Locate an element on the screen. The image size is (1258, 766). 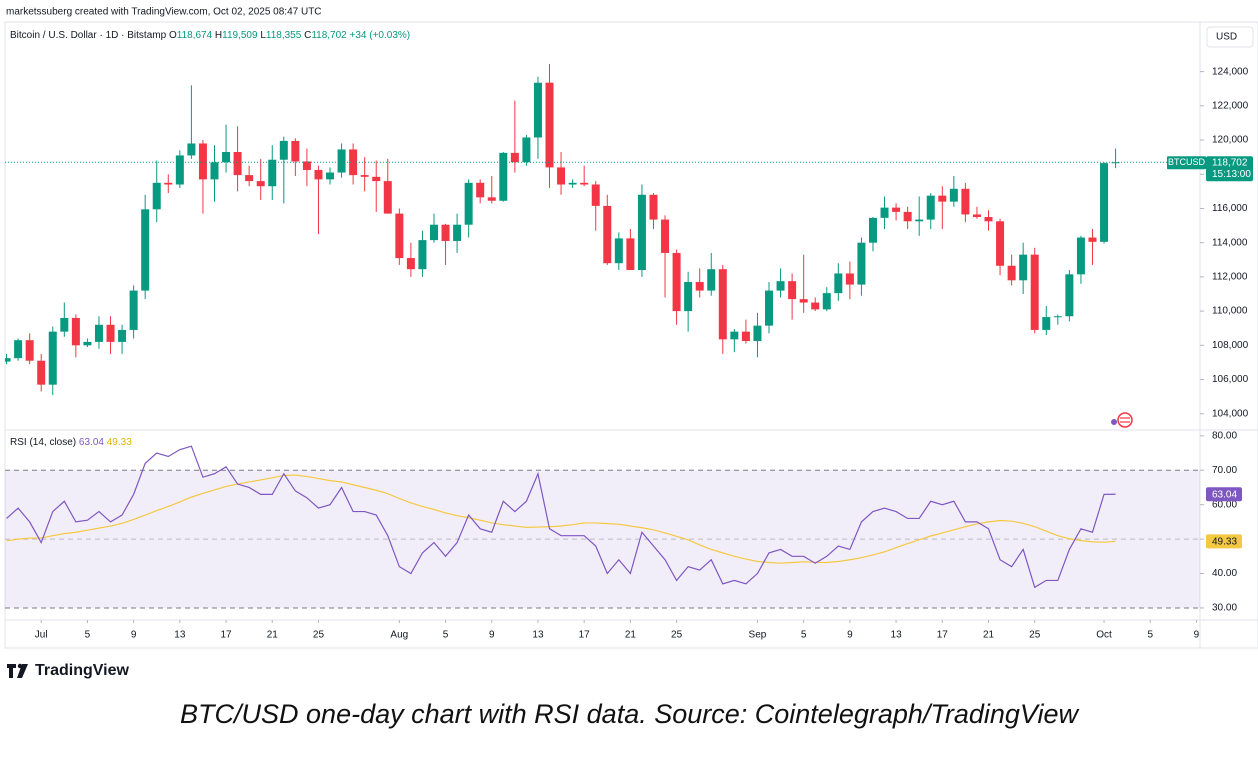
x-tick-label: Jul is located at coordinates (41, 635).